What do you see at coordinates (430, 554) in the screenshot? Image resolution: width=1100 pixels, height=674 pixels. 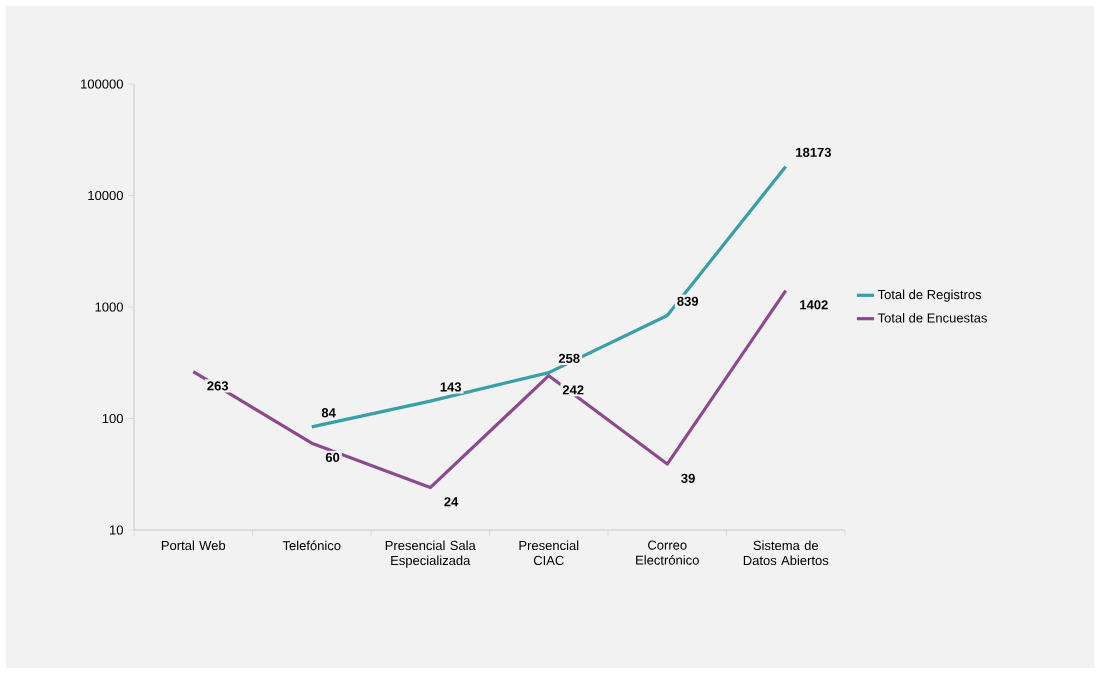 I see `x-tick-label: Presencial Sala Especializada` at bounding box center [430, 554].